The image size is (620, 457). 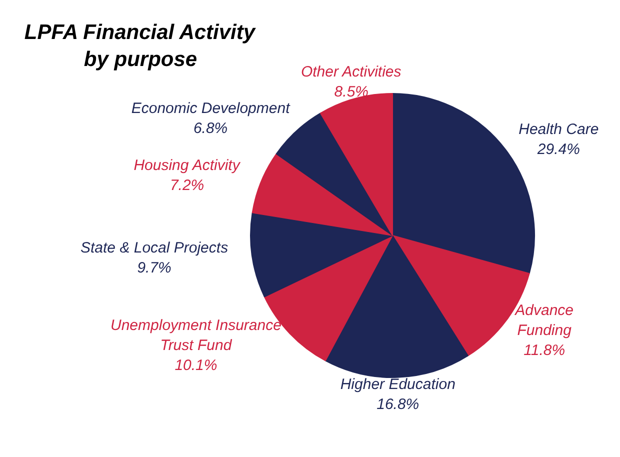 What do you see at coordinates (211, 109) in the screenshot?
I see `slice-label: Economic Development` at bounding box center [211, 109].